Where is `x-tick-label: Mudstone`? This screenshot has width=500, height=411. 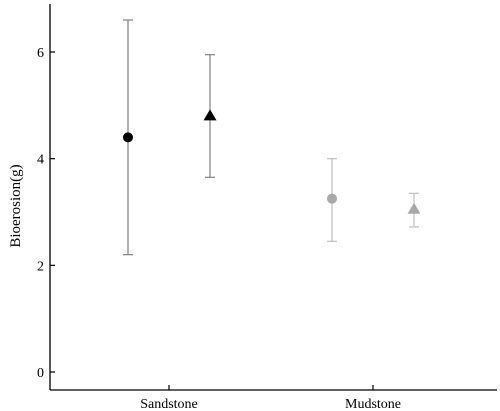
x-tick-label: Mudstone is located at coordinates (373, 404).